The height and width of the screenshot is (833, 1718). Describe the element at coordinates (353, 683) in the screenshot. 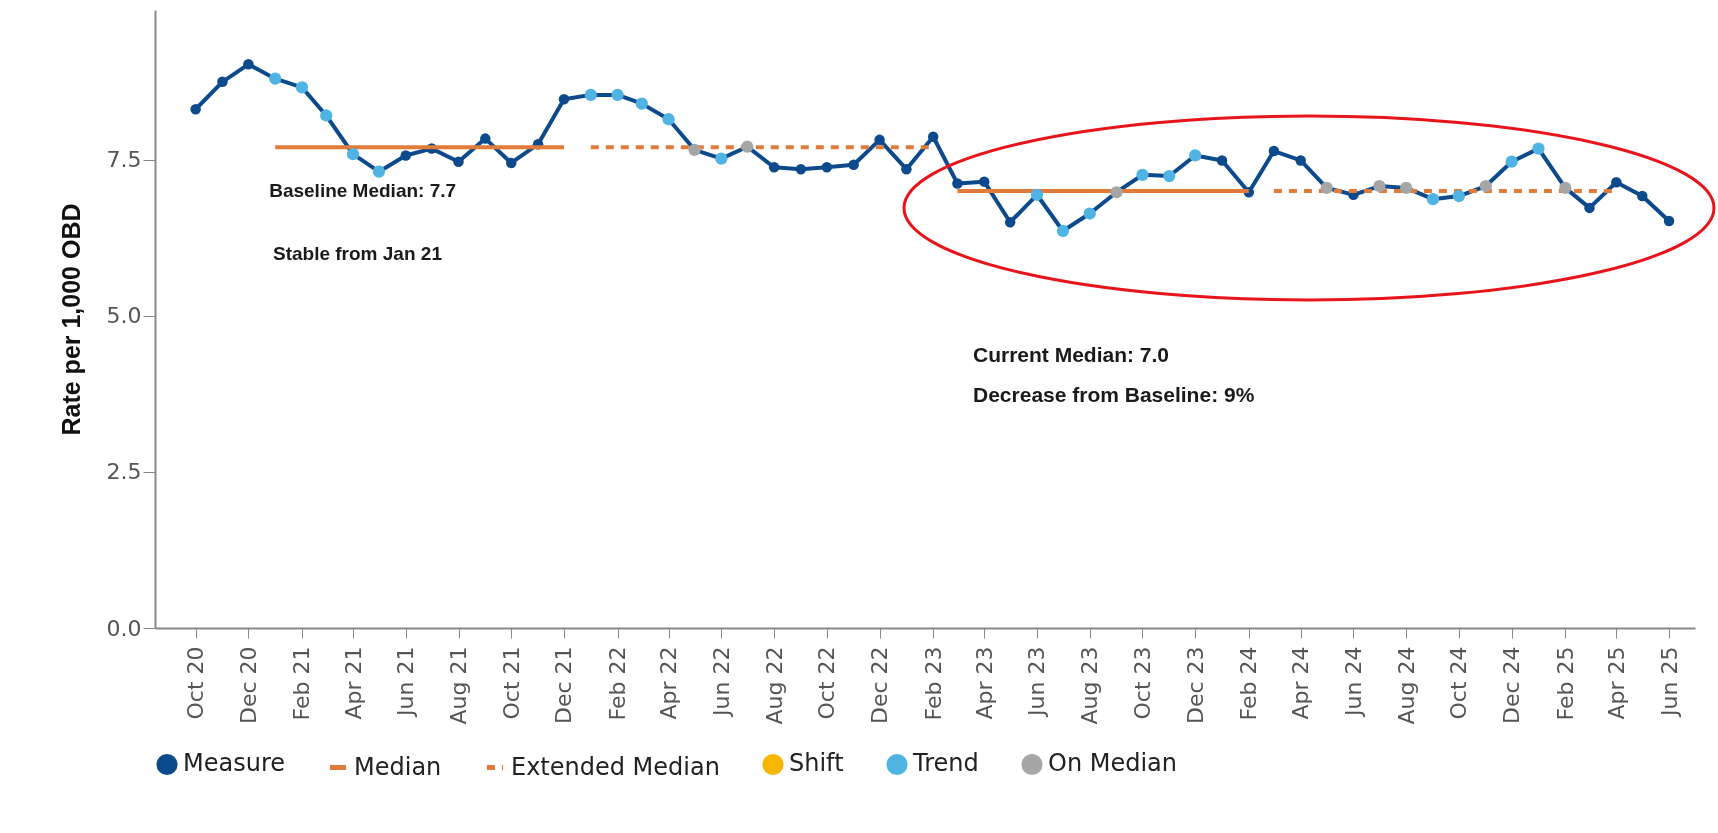

I see `x-tick-label: Apr 21` at that location.